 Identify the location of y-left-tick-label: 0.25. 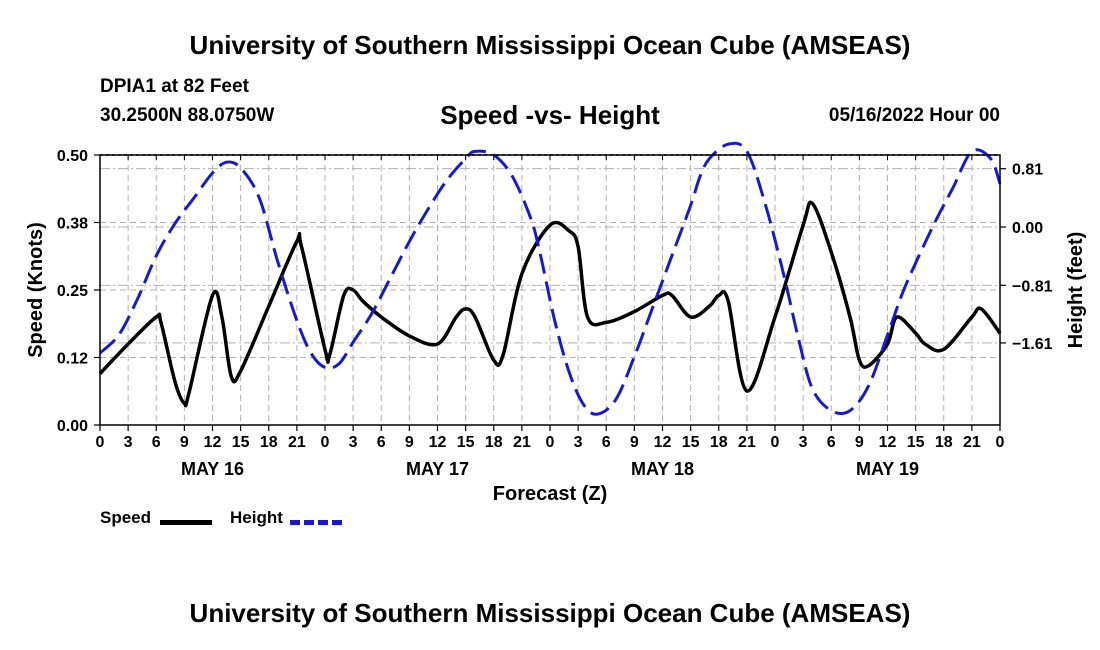
(72, 291).